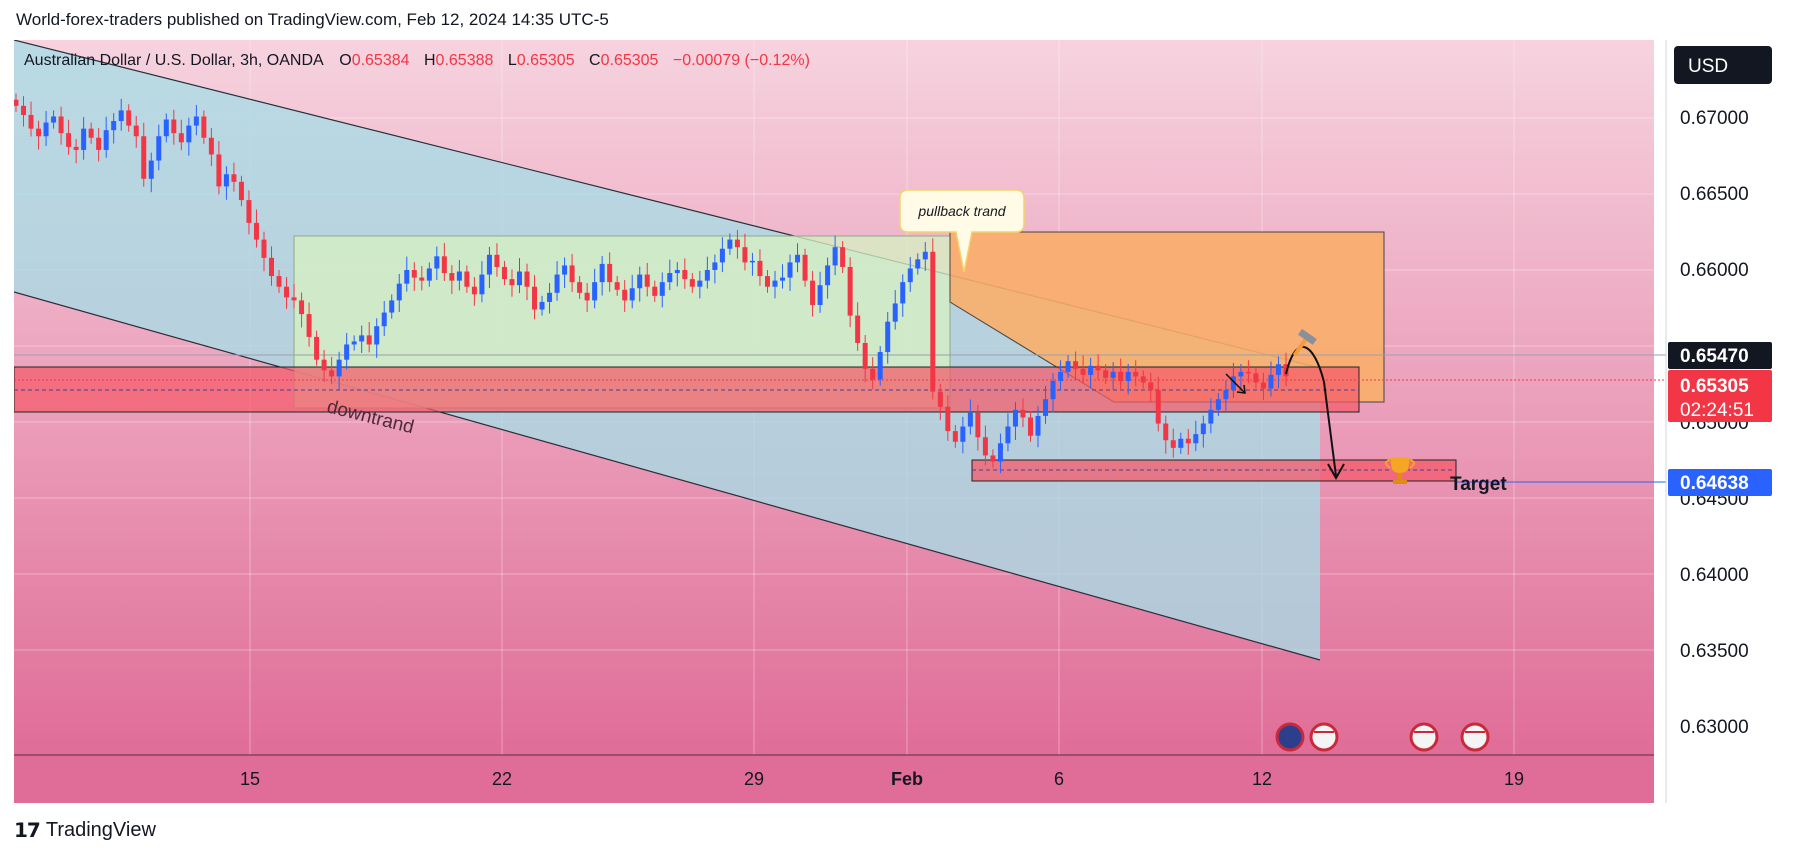 Image resolution: width=1793 pixels, height=858 pixels. I want to click on time-tick-19: 19, so click(1514, 779).